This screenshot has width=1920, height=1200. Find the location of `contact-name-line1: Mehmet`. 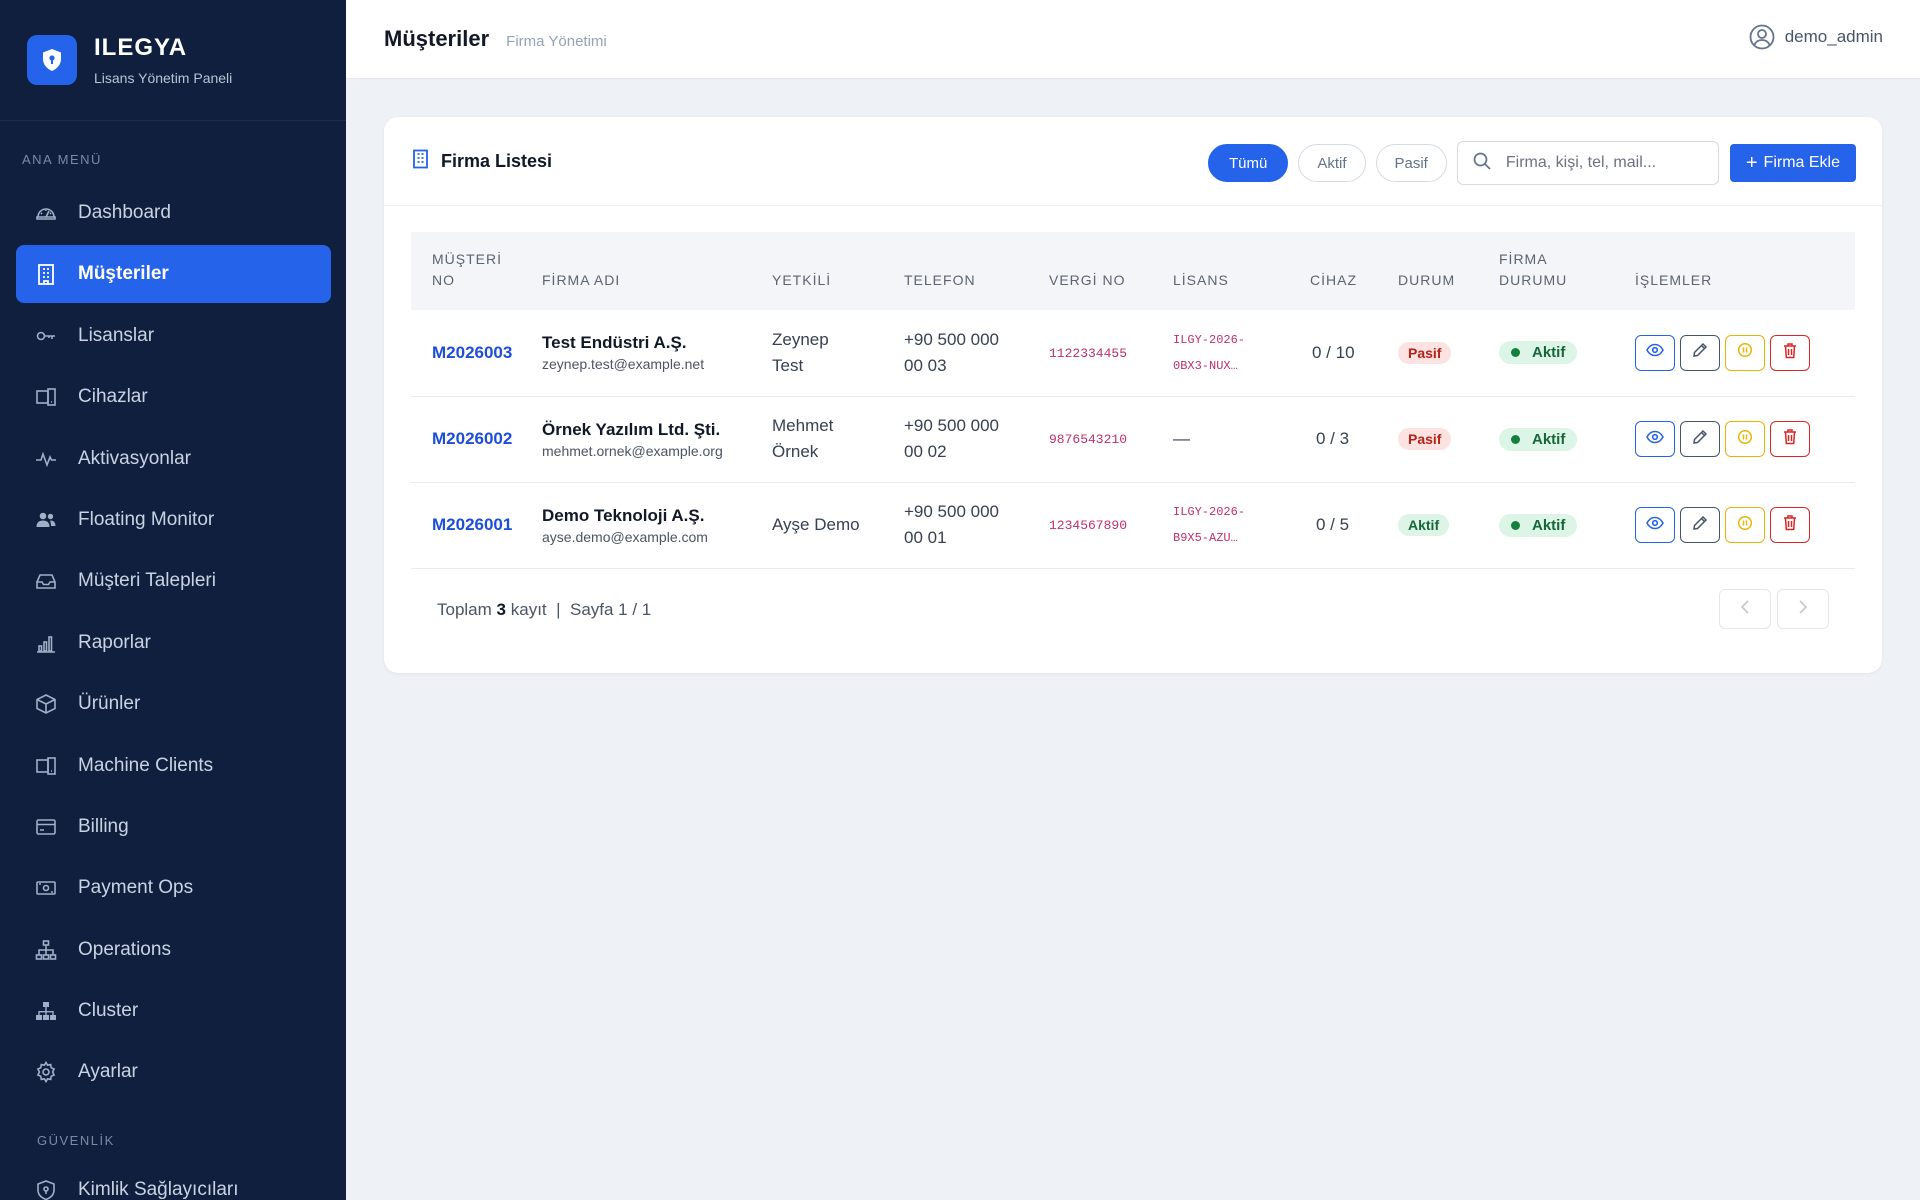

contact-name-line1: Mehmet is located at coordinates (803, 425).